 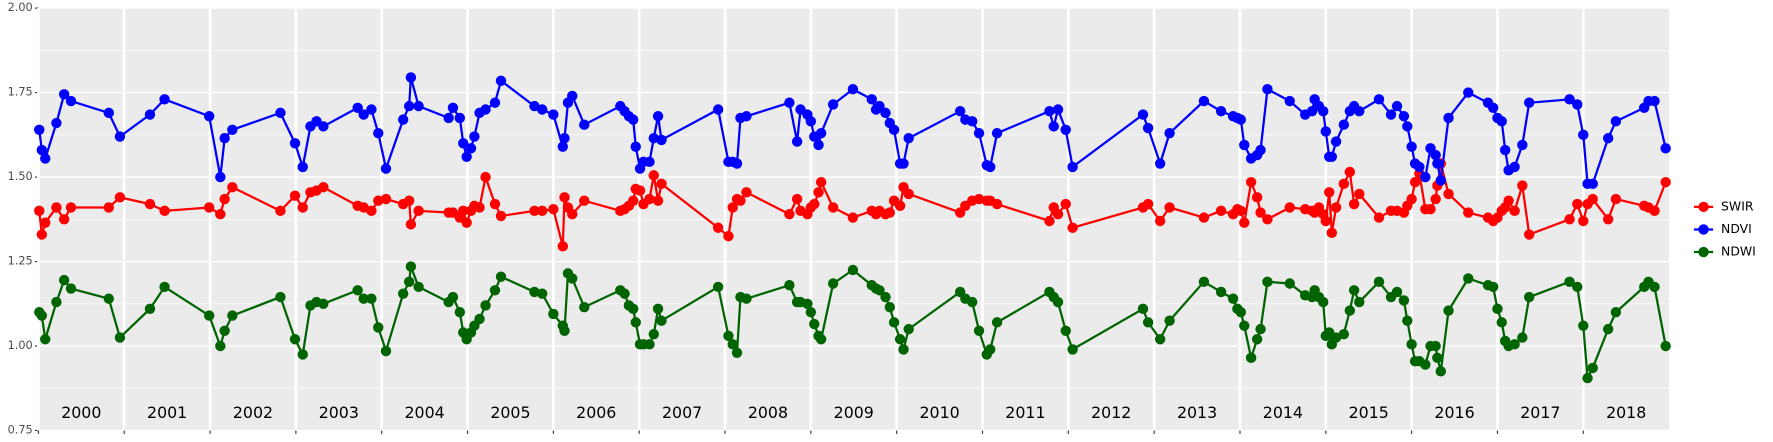 I want to click on x-tick-label: 2001, so click(x=167, y=412).